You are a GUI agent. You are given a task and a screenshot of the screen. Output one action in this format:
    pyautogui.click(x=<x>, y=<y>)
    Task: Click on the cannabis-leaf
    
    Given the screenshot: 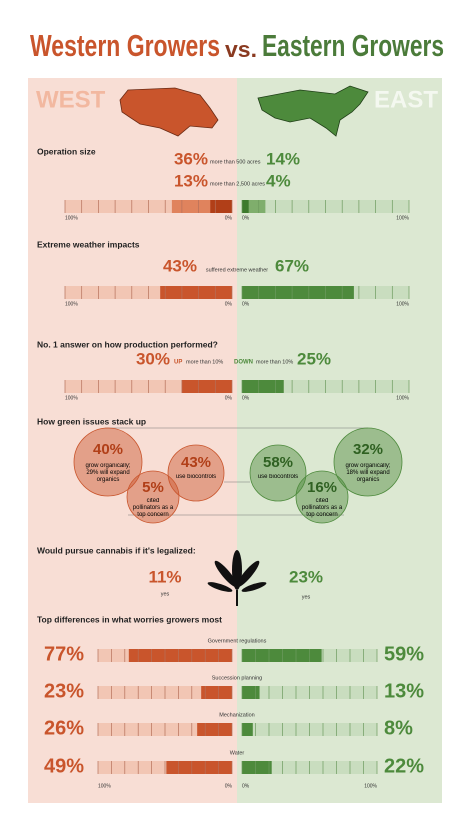 What is the action you would take?
    pyautogui.click(x=237, y=578)
    